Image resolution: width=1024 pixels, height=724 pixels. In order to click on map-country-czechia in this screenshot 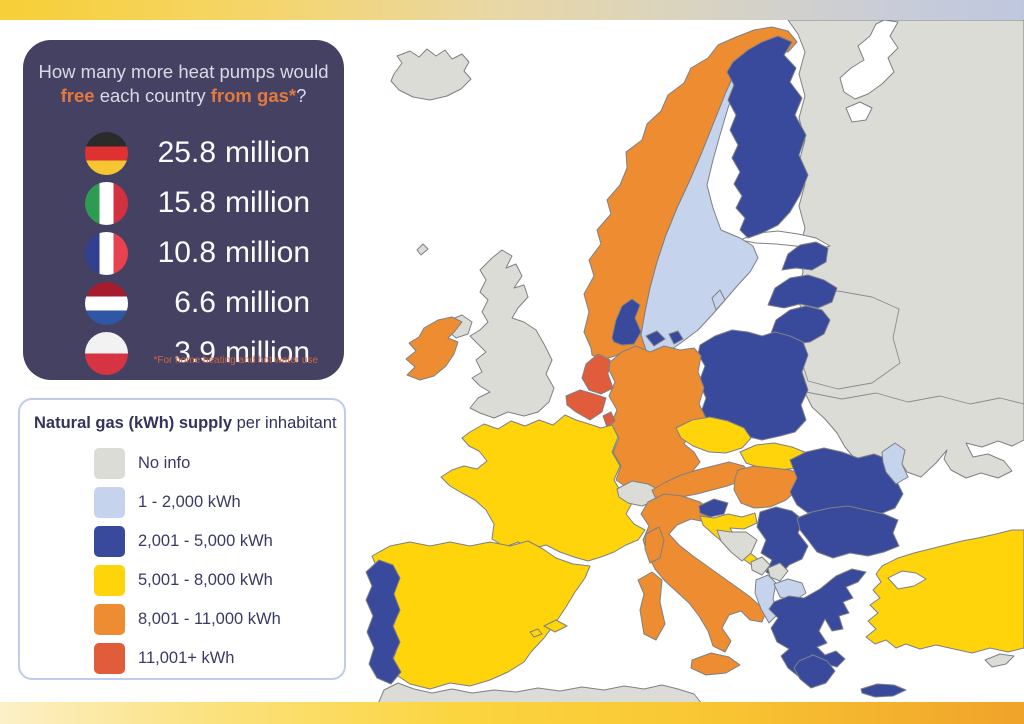, I will do `click(713, 435)`.